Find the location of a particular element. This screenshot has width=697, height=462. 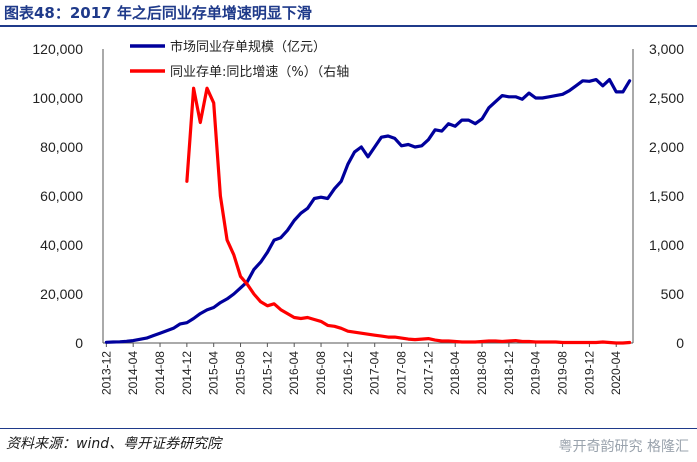

legend-label: 同业存单:同比增速（%）（右轴 is located at coordinates (259, 72).